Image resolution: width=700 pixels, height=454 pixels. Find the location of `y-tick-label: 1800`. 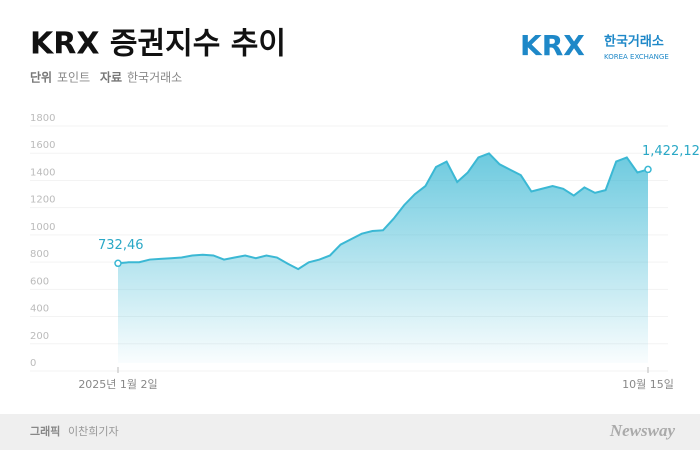

y-tick-label: 1800 is located at coordinates (42, 118).